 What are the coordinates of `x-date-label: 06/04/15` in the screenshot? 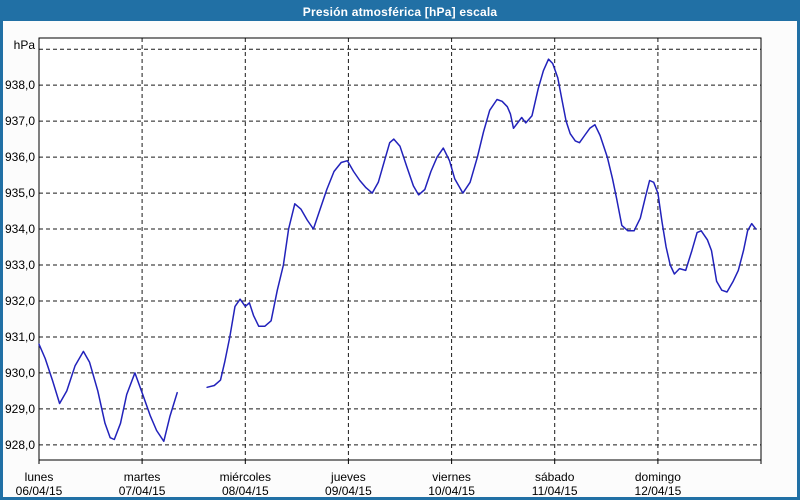 It's located at (39, 491).